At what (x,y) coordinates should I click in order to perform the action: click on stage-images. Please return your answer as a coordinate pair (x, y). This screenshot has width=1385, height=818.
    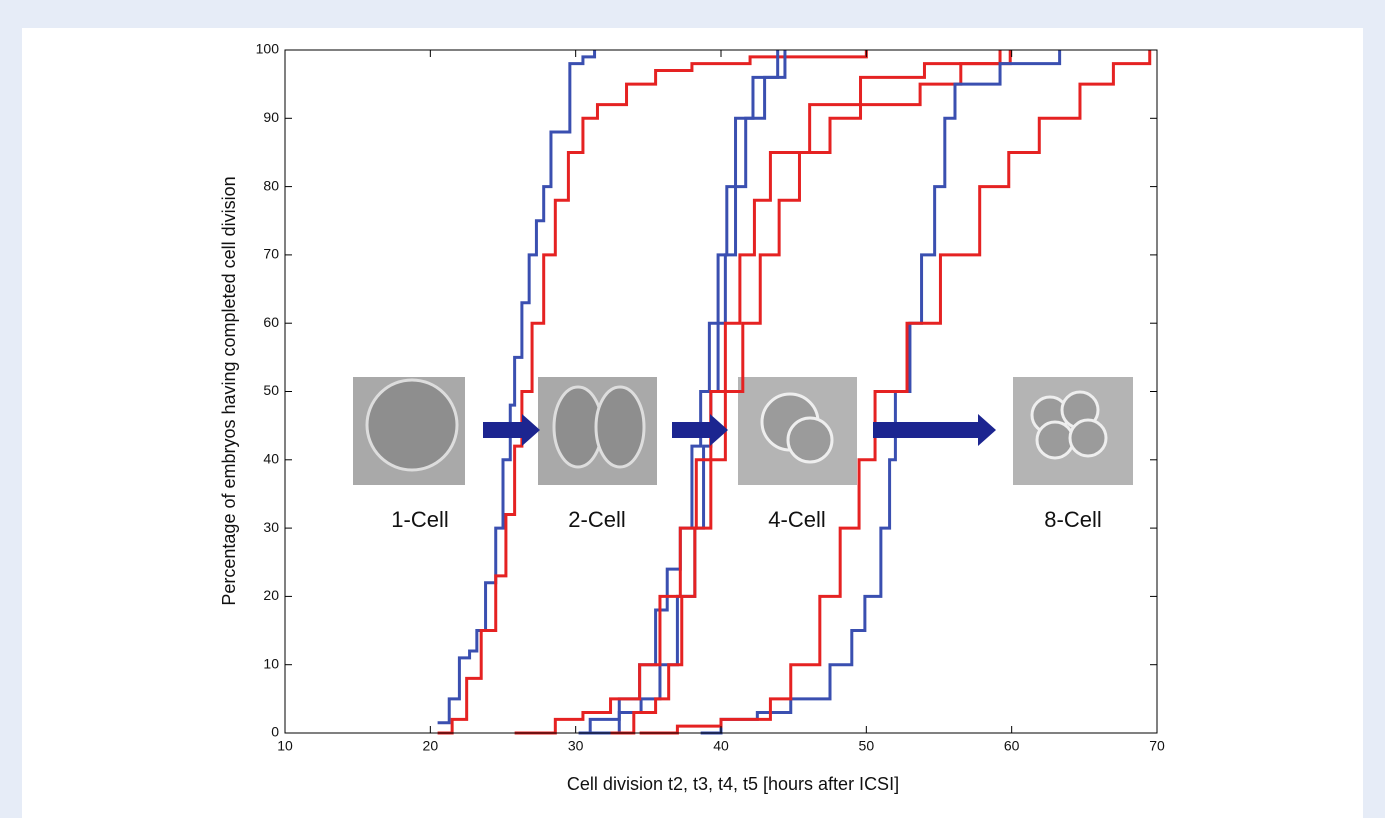
    Looking at the image, I should click on (743, 431).